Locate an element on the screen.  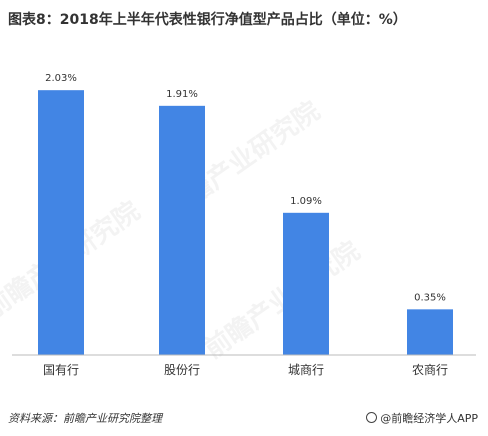
value-label: 1.91% is located at coordinates (182, 94).